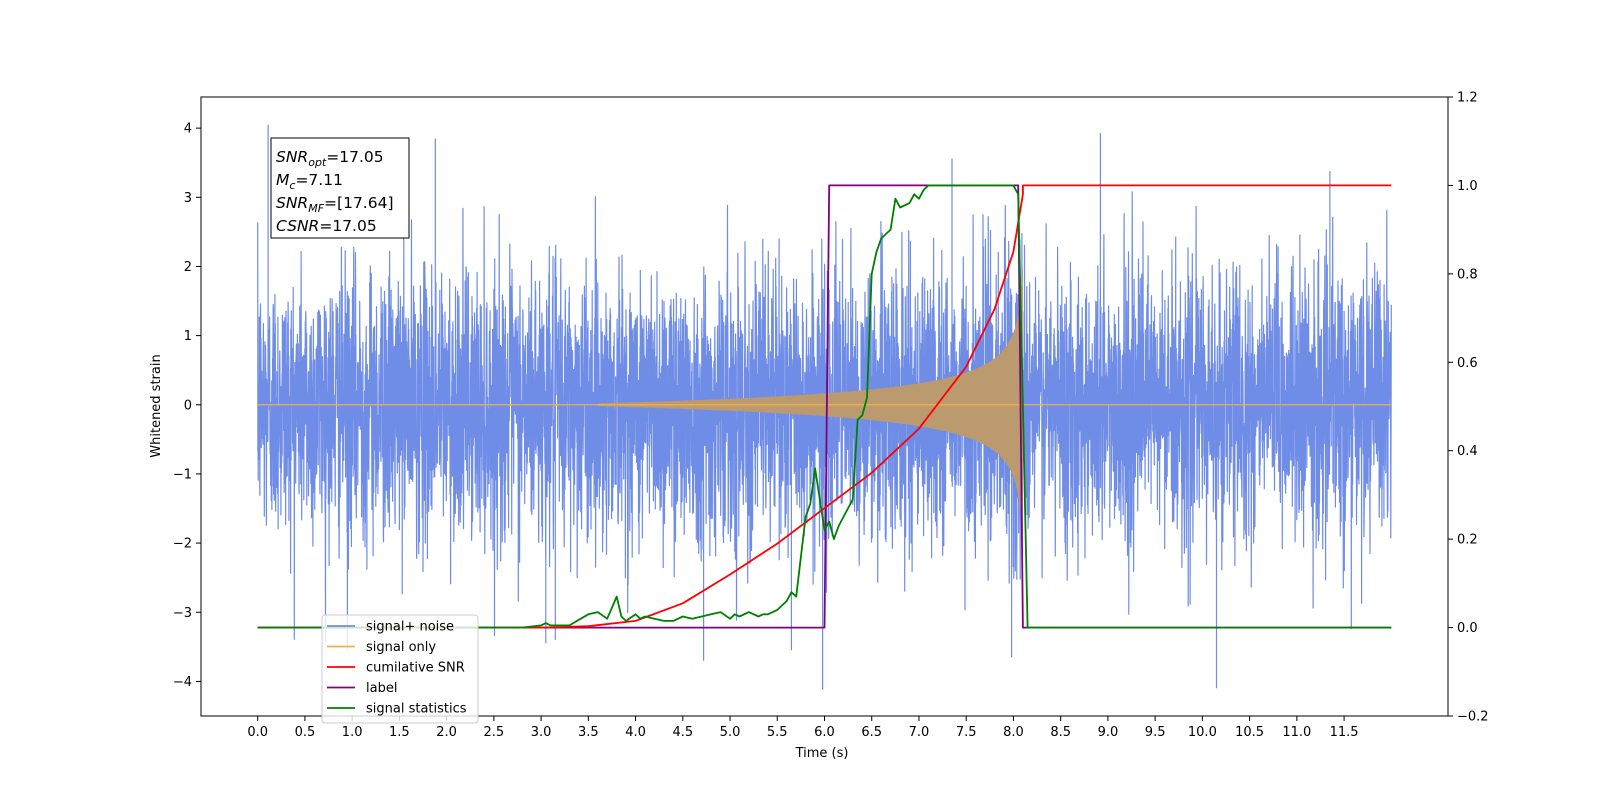  Describe the element at coordinates (358, 203) in the screenshot. I see `annotation-value: =[17.64]` at that location.